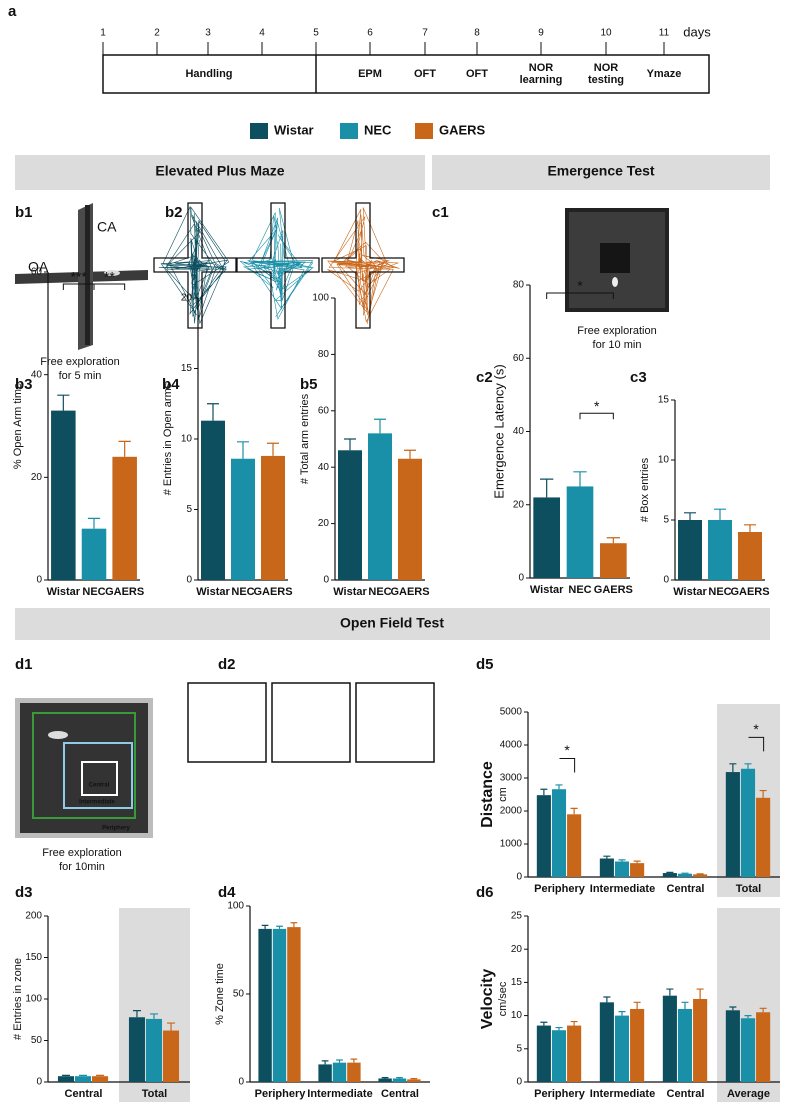 Image resolution: width=785 pixels, height=1105 pixels. Describe the element at coordinates (519, 431) in the screenshot. I see `label: 40` at that location.